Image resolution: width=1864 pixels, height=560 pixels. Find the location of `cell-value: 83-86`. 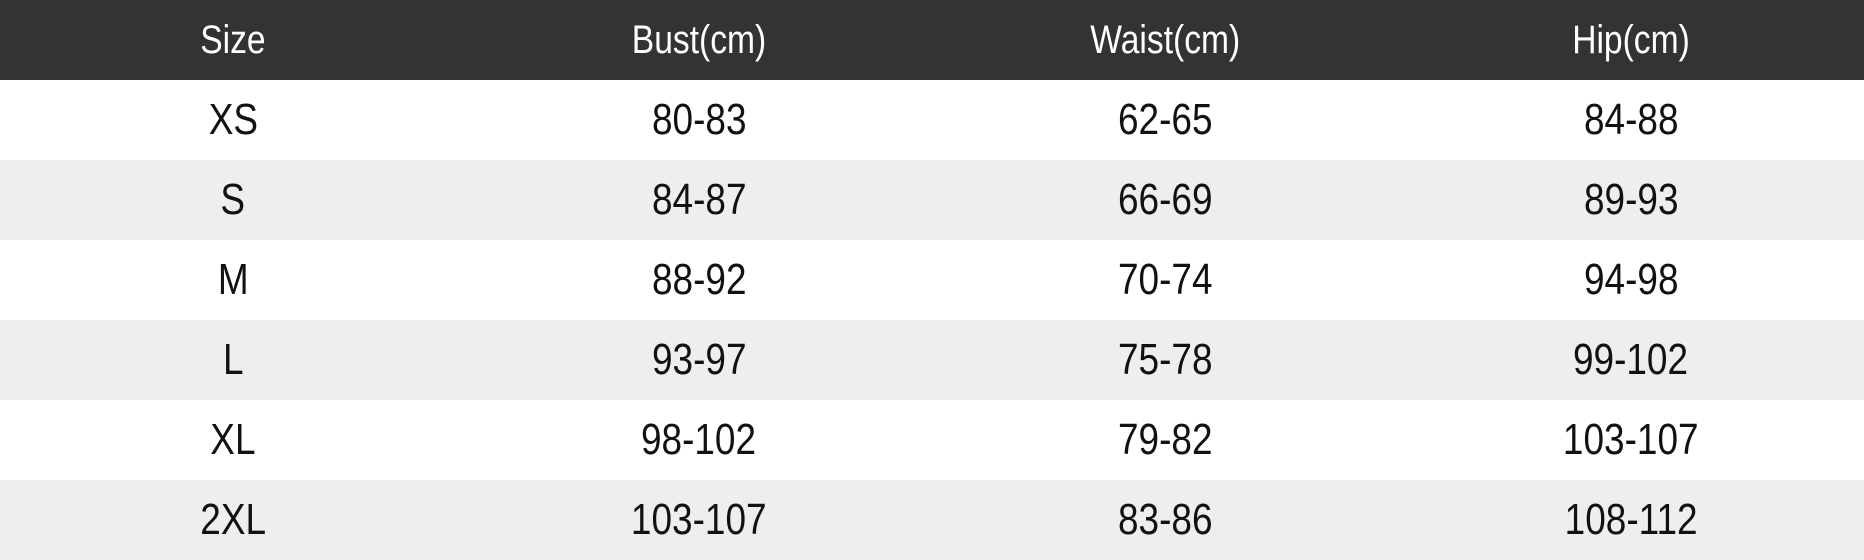

cell-value: 83-86 is located at coordinates (1165, 519).